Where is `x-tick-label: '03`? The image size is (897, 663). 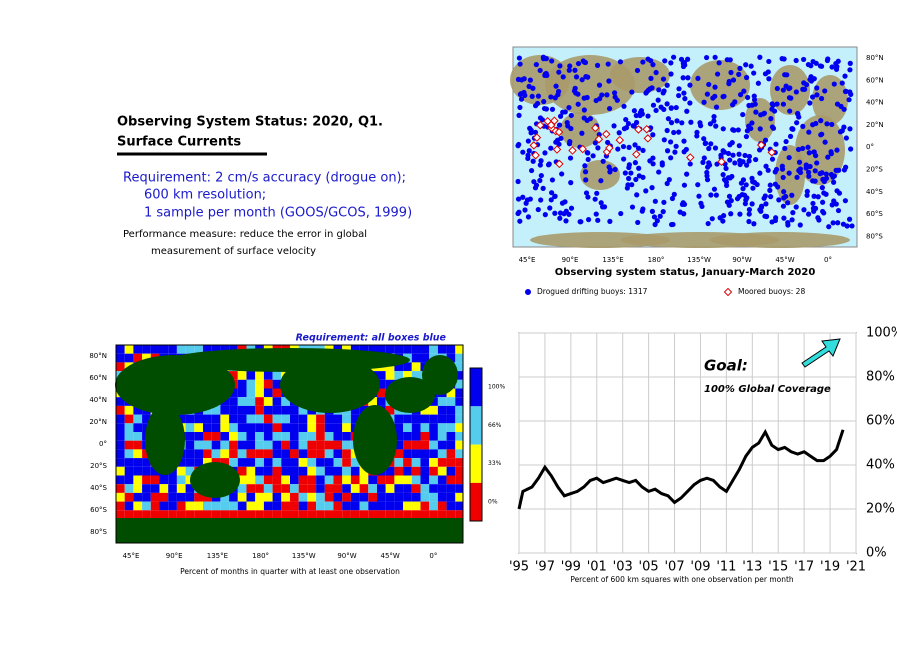 x-tick-label: '03 is located at coordinates (623, 567).